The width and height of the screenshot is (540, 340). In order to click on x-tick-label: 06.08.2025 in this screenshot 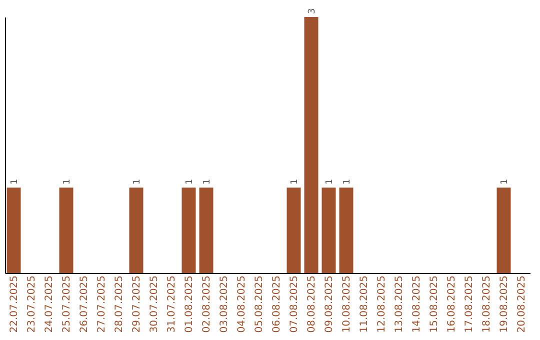, I will do `click(276, 304)`.